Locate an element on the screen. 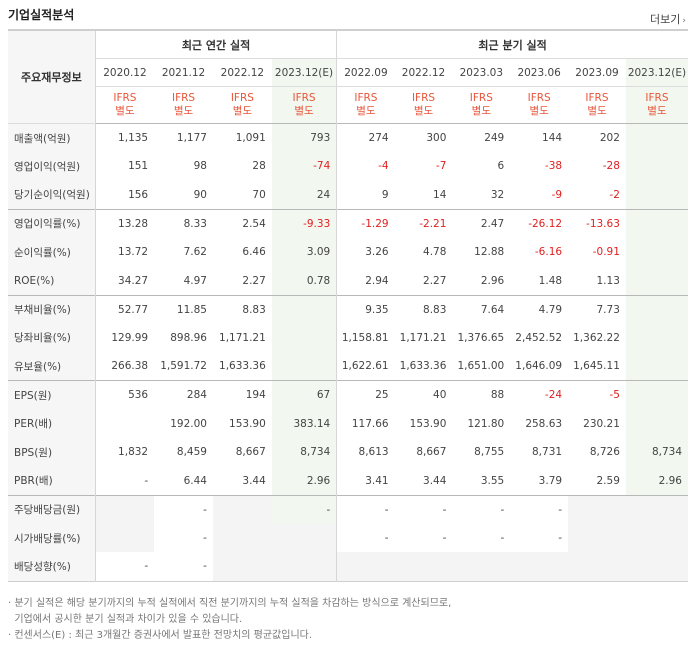  row-label: BPS(원) is located at coordinates (52, 452).